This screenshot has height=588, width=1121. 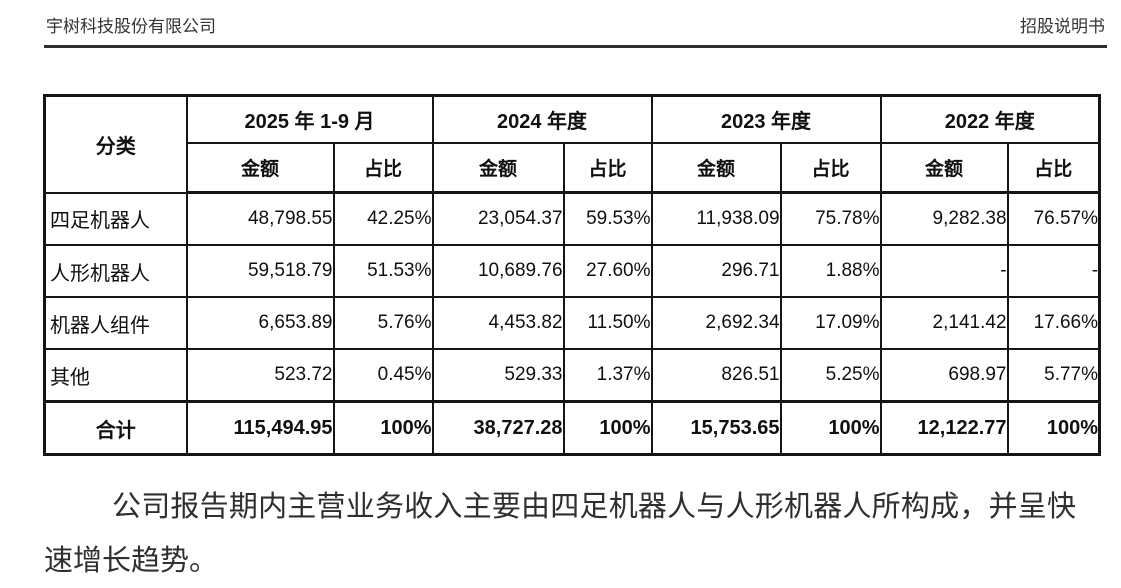 What do you see at coordinates (260, 271) in the screenshot?
I see `cell-amount: 59,518.79` at bounding box center [260, 271].